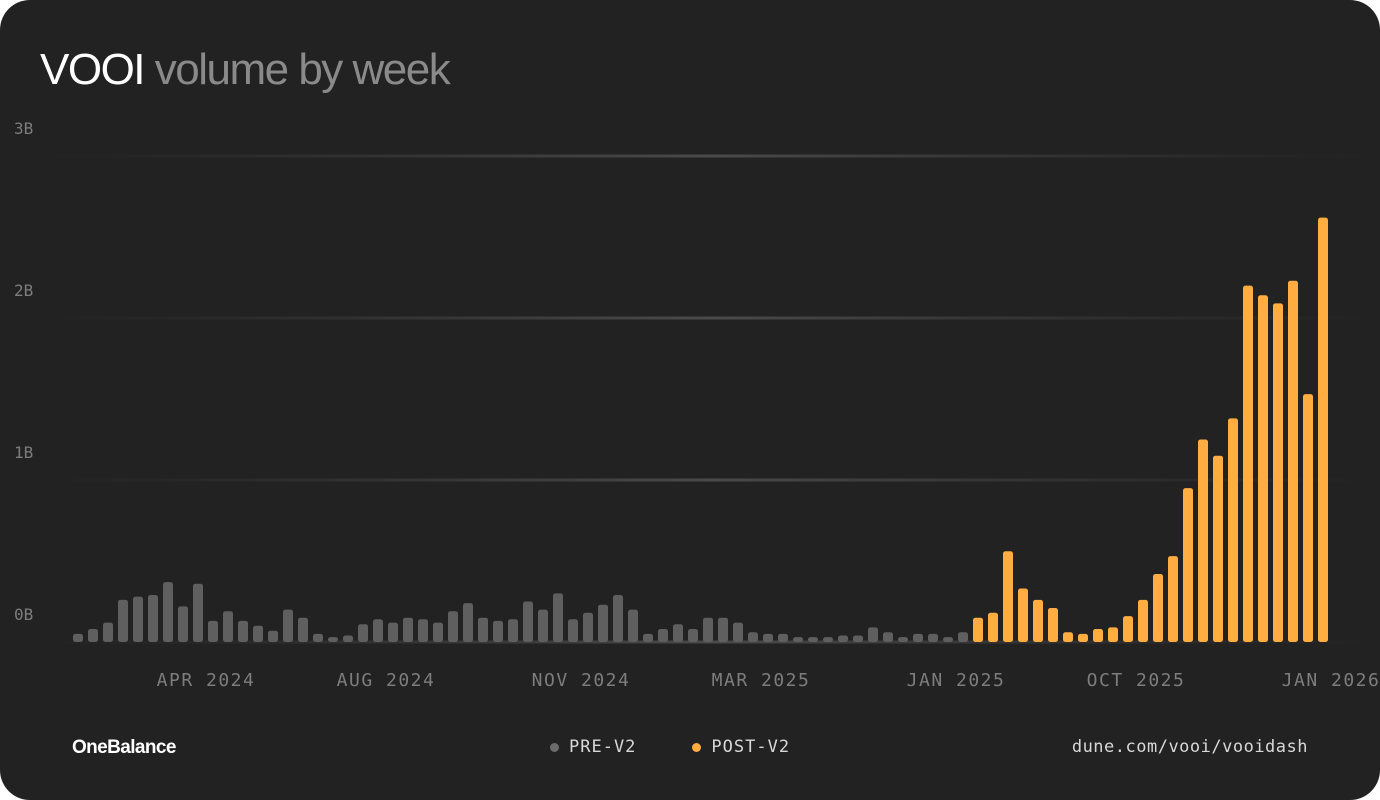 The width and height of the screenshot is (1380, 800). I want to click on x-tick-label-6: JAN 2026, so click(1331, 680).